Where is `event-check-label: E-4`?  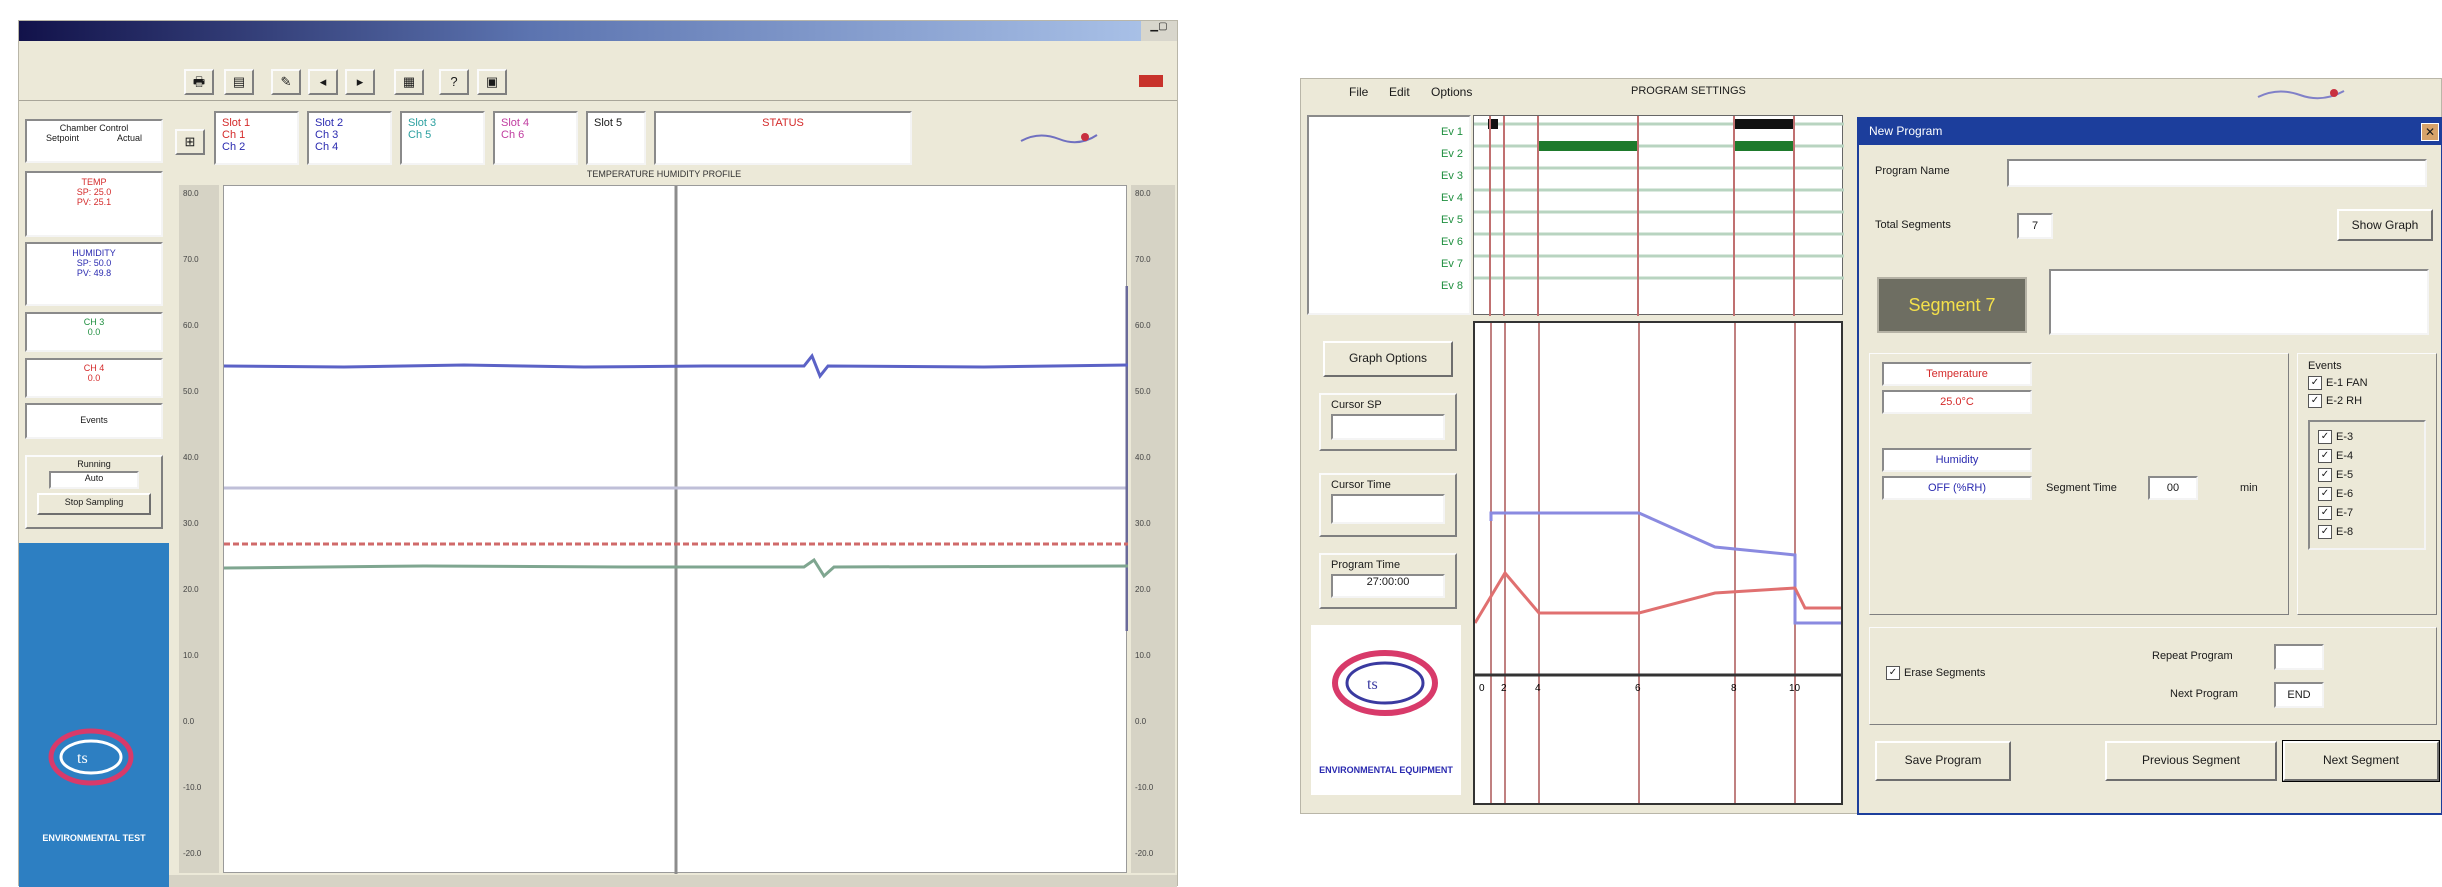 event-check-label: E-4 is located at coordinates (2345, 456).